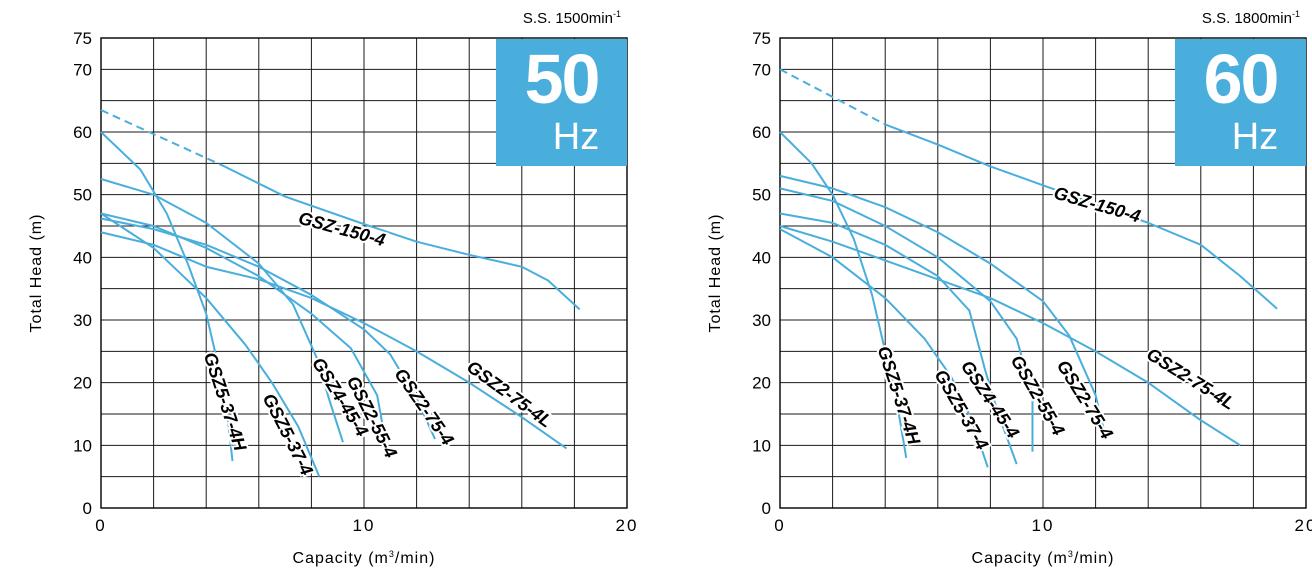  What do you see at coordinates (1241, 79) in the screenshot?
I see `badge-number: 60` at bounding box center [1241, 79].